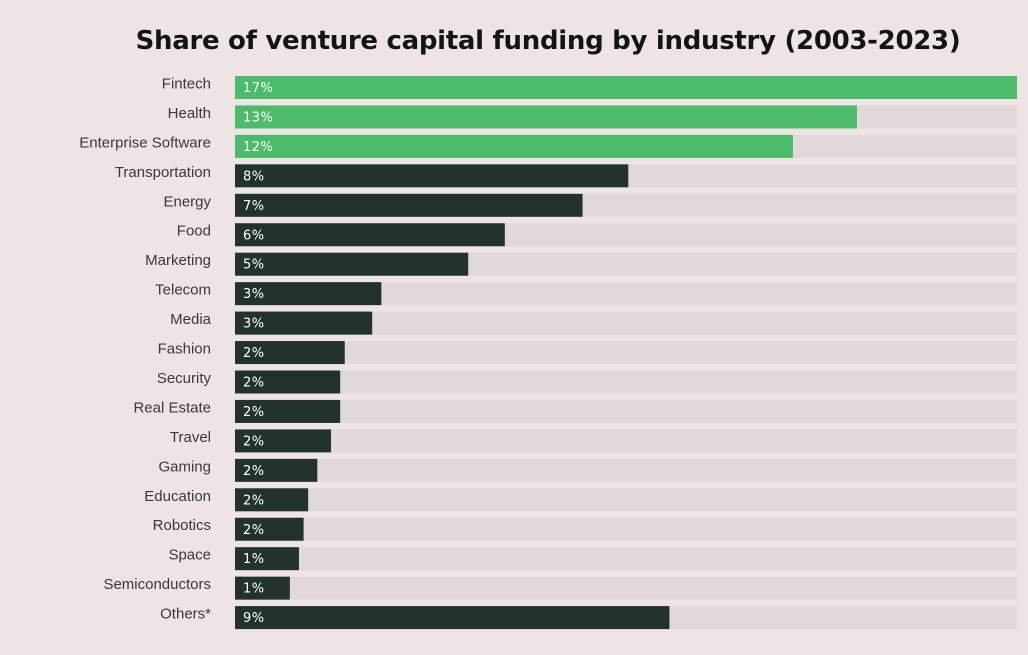 The image size is (1028, 655). I want to click on bar-travel, so click(283, 441).